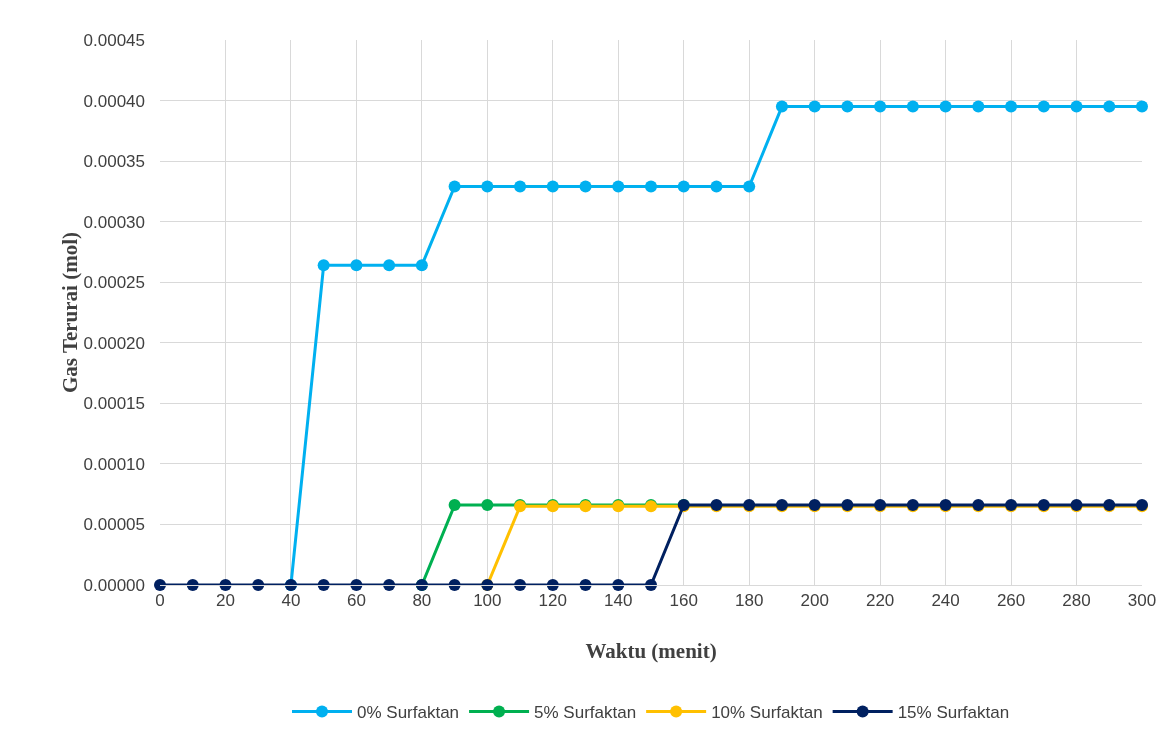 The height and width of the screenshot is (742, 1172). Describe the element at coordinates (814, 601) in the screenshot. I see `x-tick-label: 200` at that location.